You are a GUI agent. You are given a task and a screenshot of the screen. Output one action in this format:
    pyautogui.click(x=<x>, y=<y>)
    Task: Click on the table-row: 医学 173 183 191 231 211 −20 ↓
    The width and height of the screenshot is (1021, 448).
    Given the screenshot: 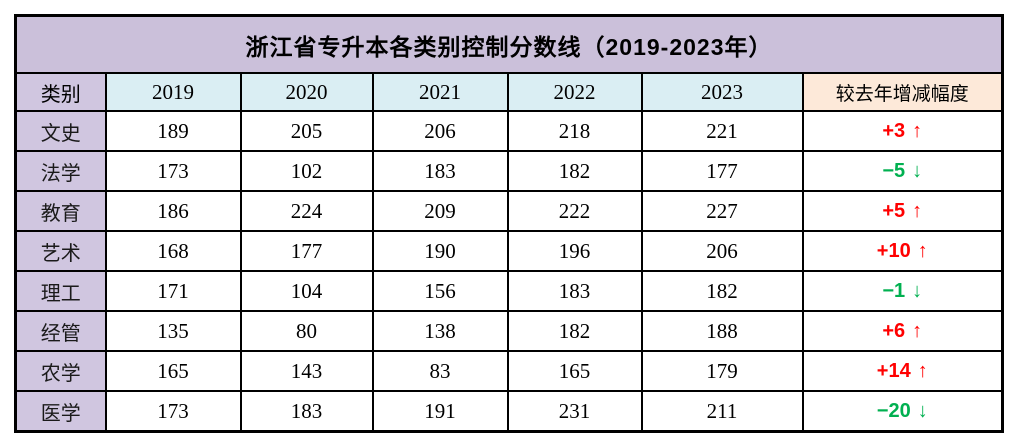 What is the action you would take?
    pyautogui.click(x=509, y=411)
    